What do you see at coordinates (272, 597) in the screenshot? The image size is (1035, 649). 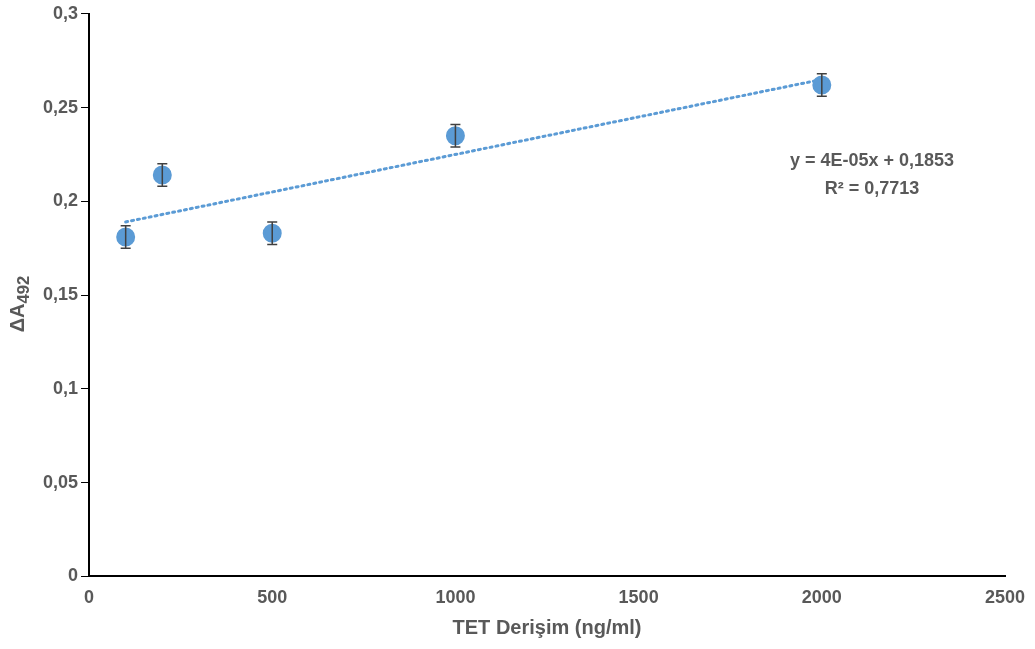 I see `x-tick-label: 500` at bounding box center [272, 597].